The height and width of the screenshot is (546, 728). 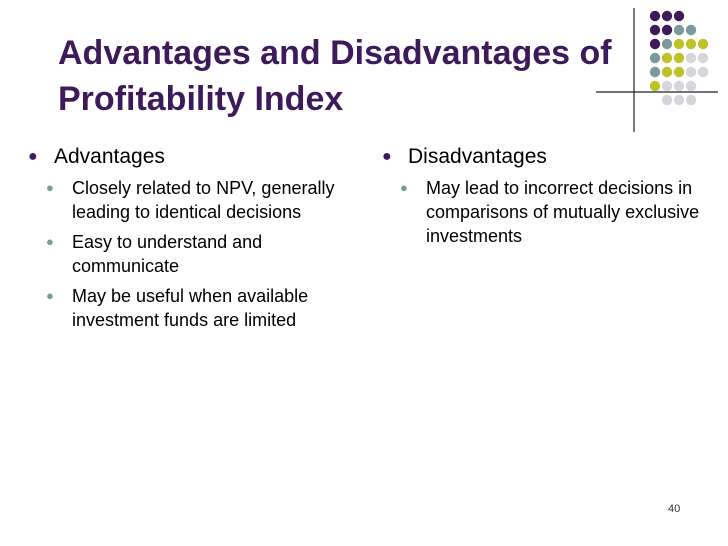 What do you see at coordinates (335, 53) in the screenshot?
I see `slide-title-line1: Advantages and Disadvantages of` at bounding box center [335, 53].